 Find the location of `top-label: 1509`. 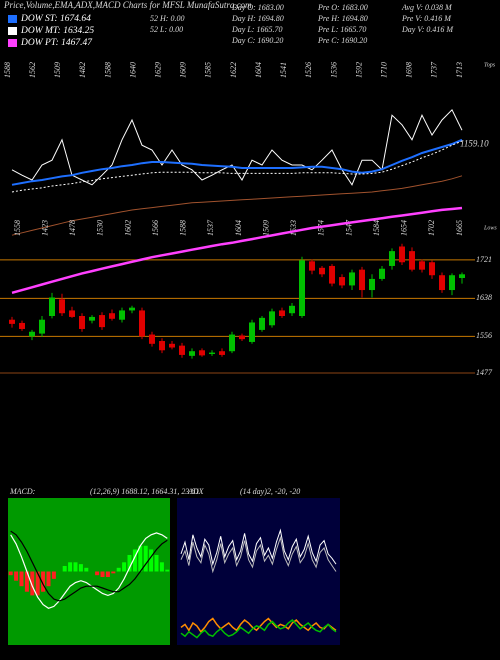

top-label: 1509 is located at coordinates (57, 70).